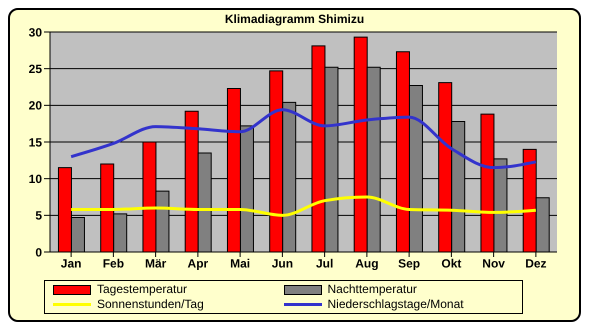 This screenshot has width=589, height=330. Describe the element at coordinates (295, 19) in the screenshot. I see `chart-title: Klimadiagramm Shimizu` at that location.